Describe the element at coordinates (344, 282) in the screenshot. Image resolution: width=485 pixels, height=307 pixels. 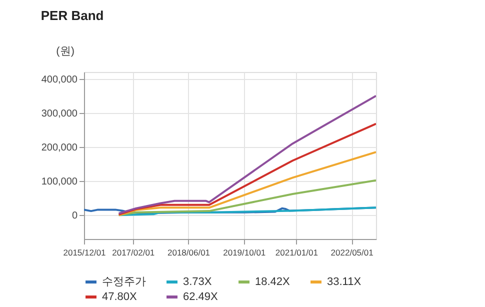
I see `legend-label: 33.11X` at that location.